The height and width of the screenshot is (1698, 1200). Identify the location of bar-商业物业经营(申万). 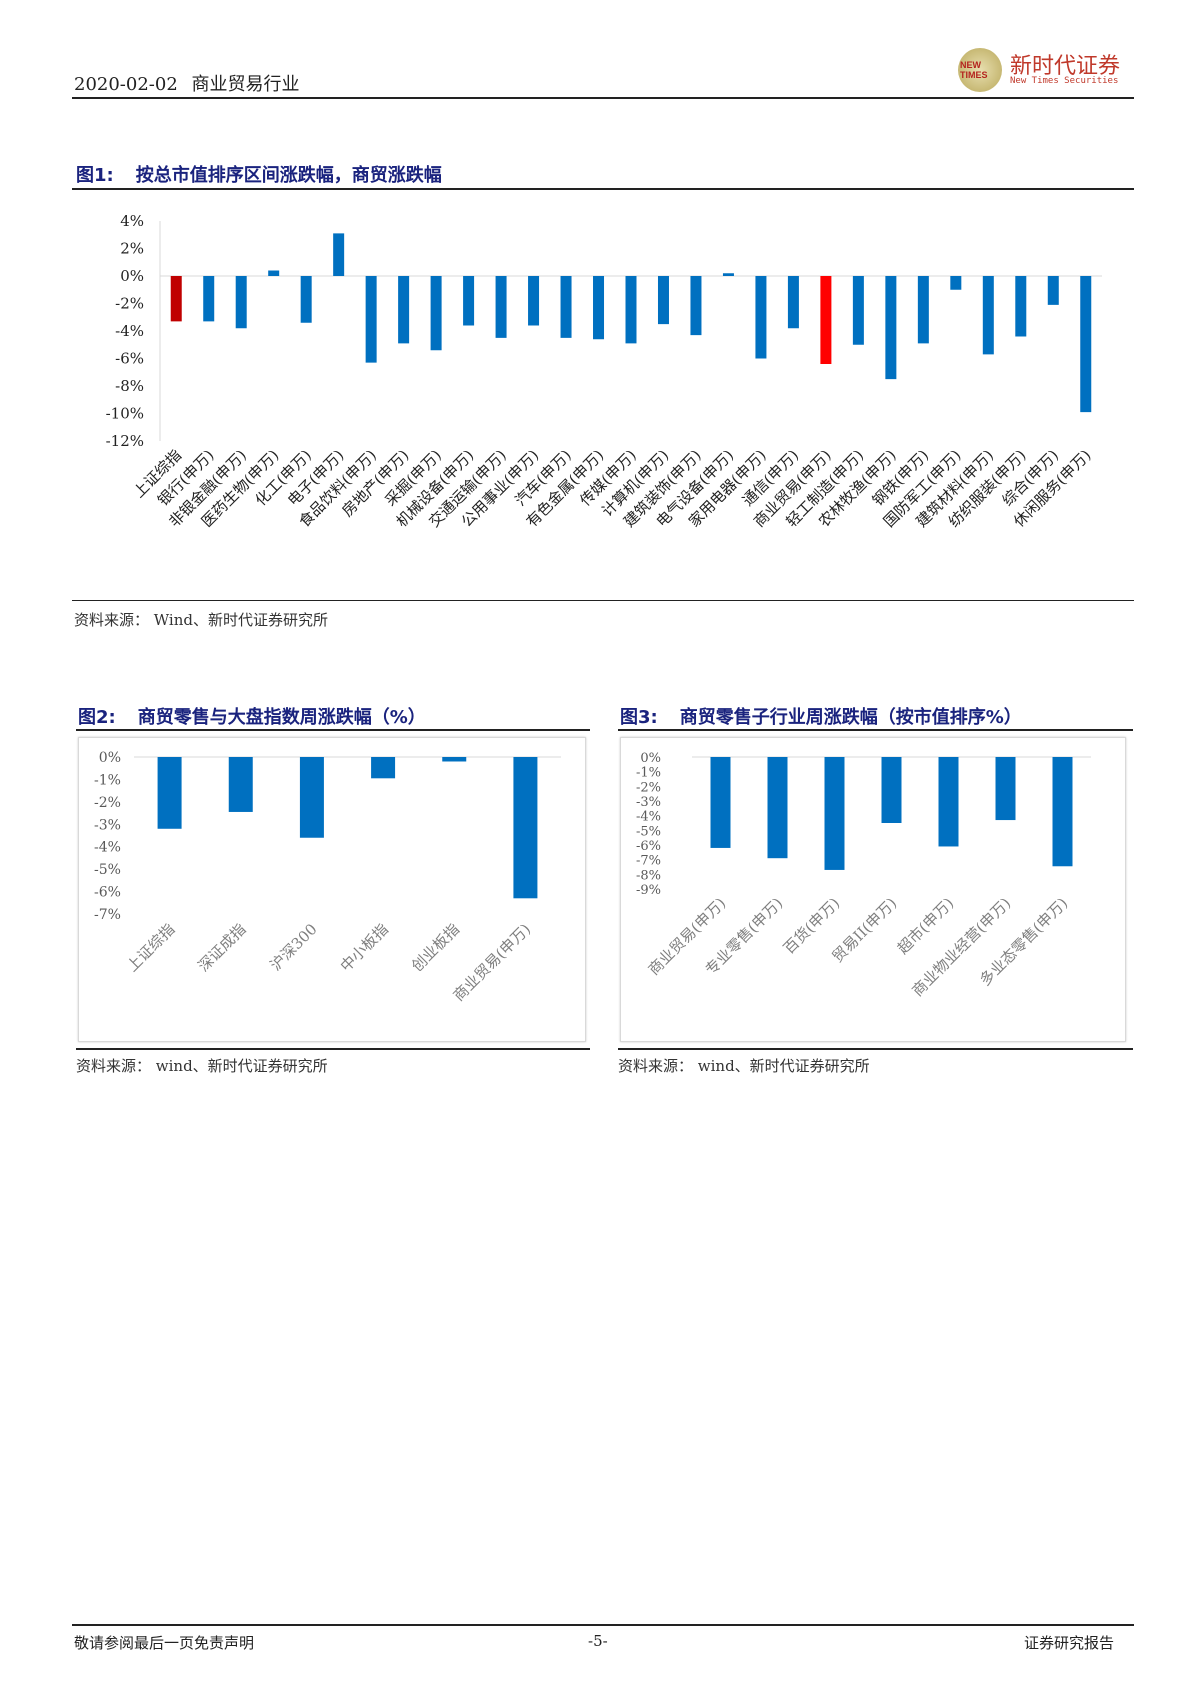
(1005, 789).